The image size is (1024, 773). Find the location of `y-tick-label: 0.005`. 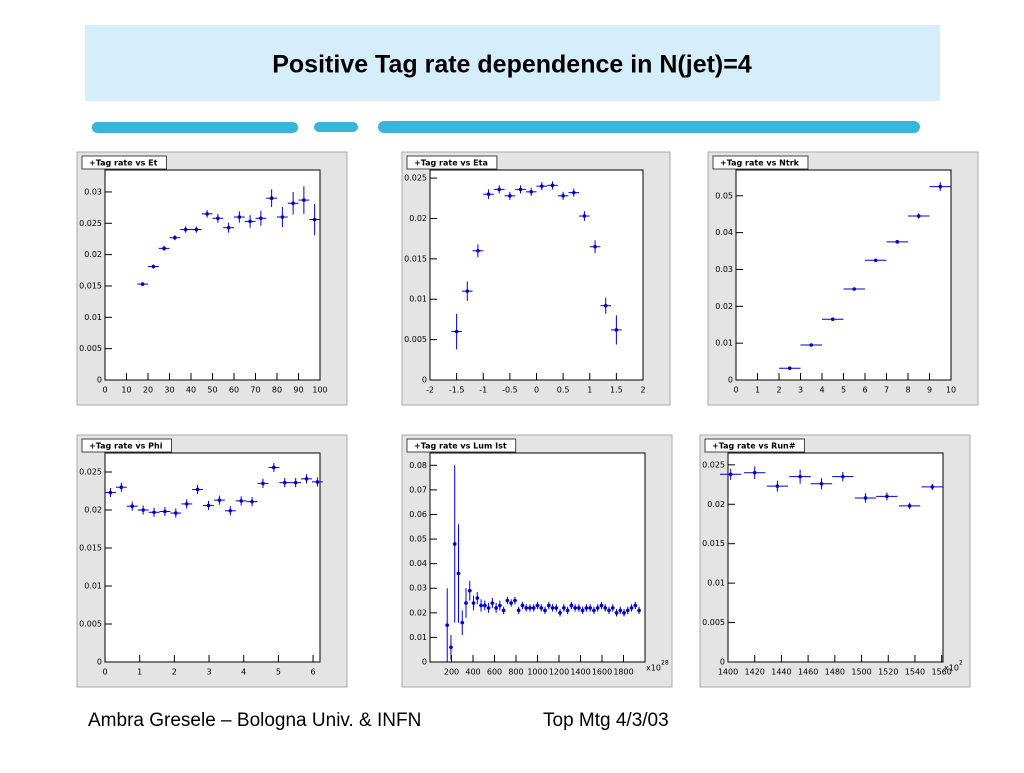

y-tick-label: 0.005 is located at coordinates (90, 348).